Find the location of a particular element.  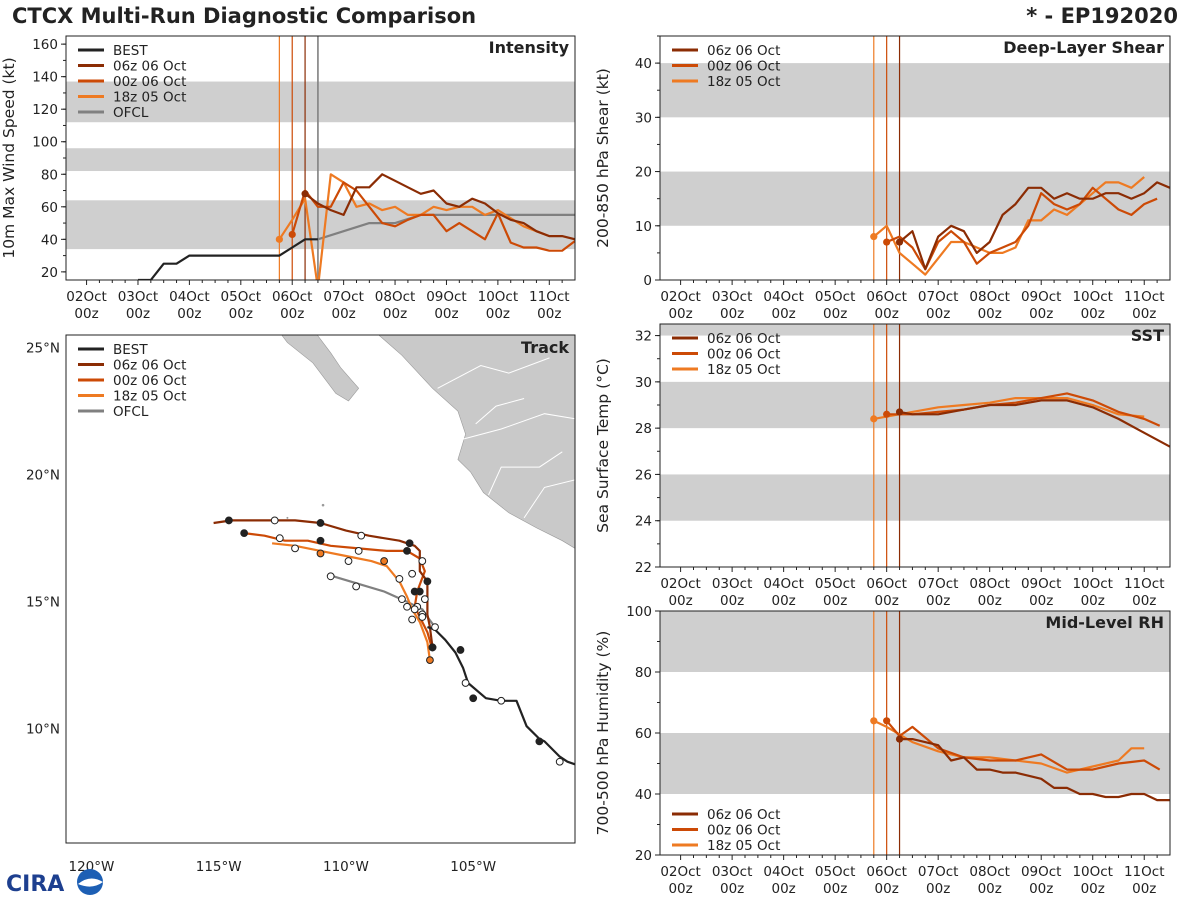

shear-xtick-date: 06Oct is located at coordinates (886, 297).